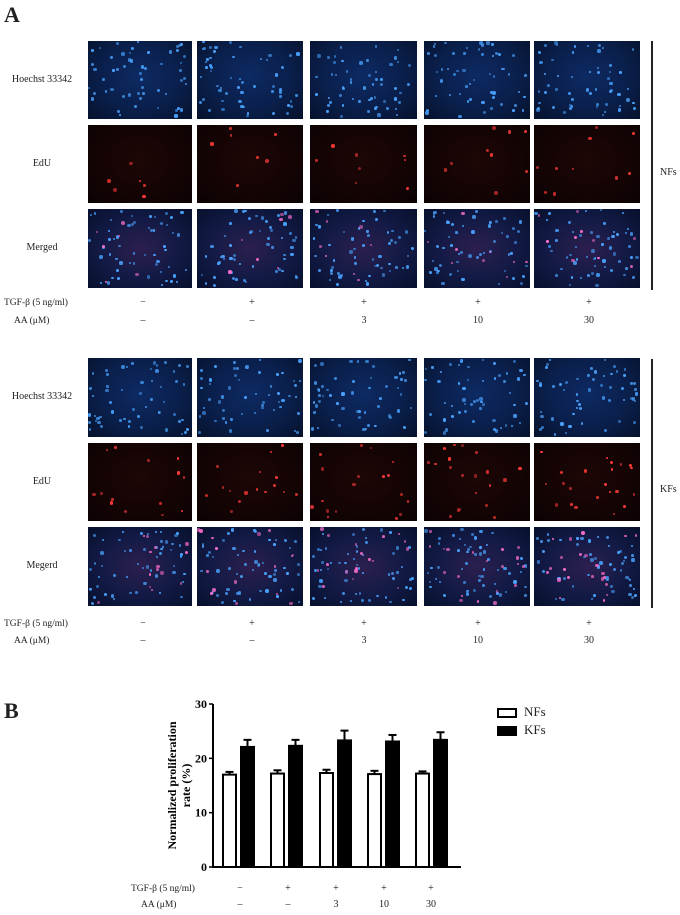 The image size is (680, 915). Describe the element at coordinates (11, 710) in the screenshot. I see `panel-b-label: B` at that location.